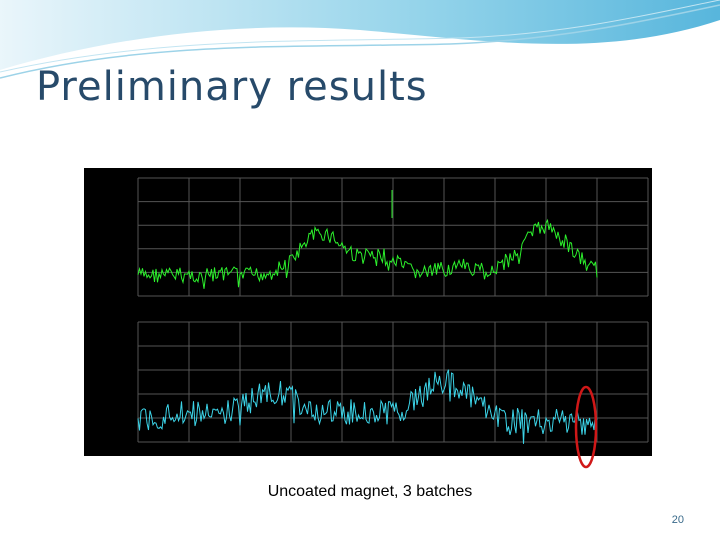 This screenshot has width=720, height=540. I want to click on upper-trace, so click(367, 253).